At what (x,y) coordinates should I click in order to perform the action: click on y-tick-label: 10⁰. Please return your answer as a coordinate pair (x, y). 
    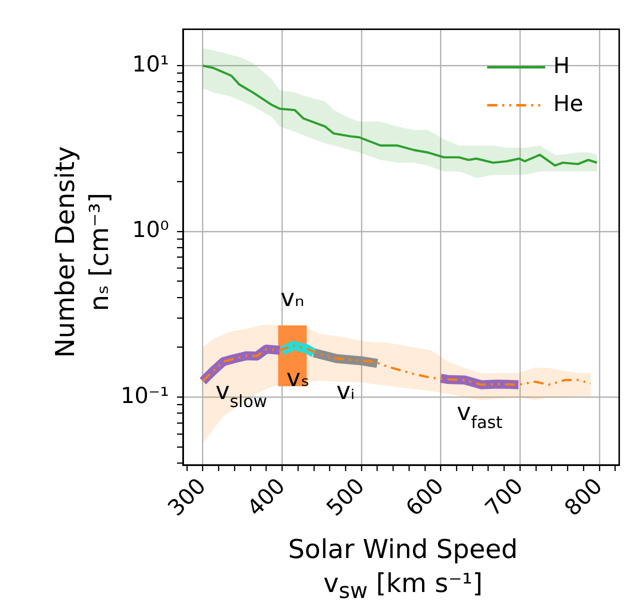
    Looking at the image, I should click on (151, 231).